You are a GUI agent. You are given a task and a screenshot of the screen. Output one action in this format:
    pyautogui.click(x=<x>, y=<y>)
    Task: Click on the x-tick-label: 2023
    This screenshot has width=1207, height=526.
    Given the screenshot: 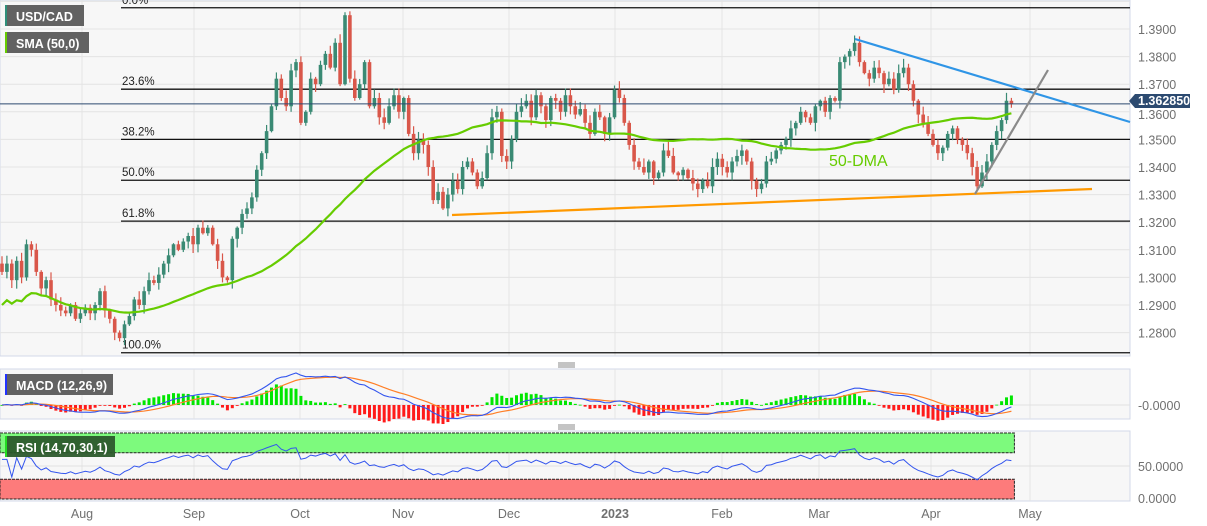 What is the action you would take?
    pyautogui.click(x=615, y=514)
    